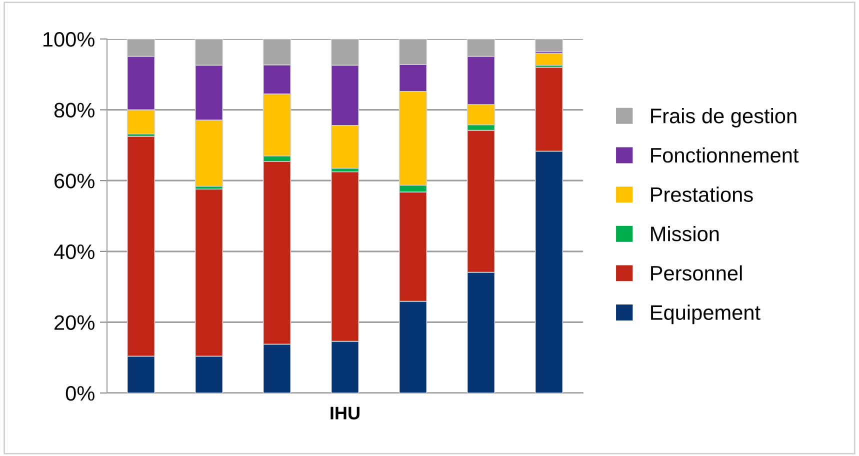 The image size is (859, 456). What do you see at coordinates (702, 194) in the screenshot?
I see `legend-label: Prestations` at bounding box center [702, 194].